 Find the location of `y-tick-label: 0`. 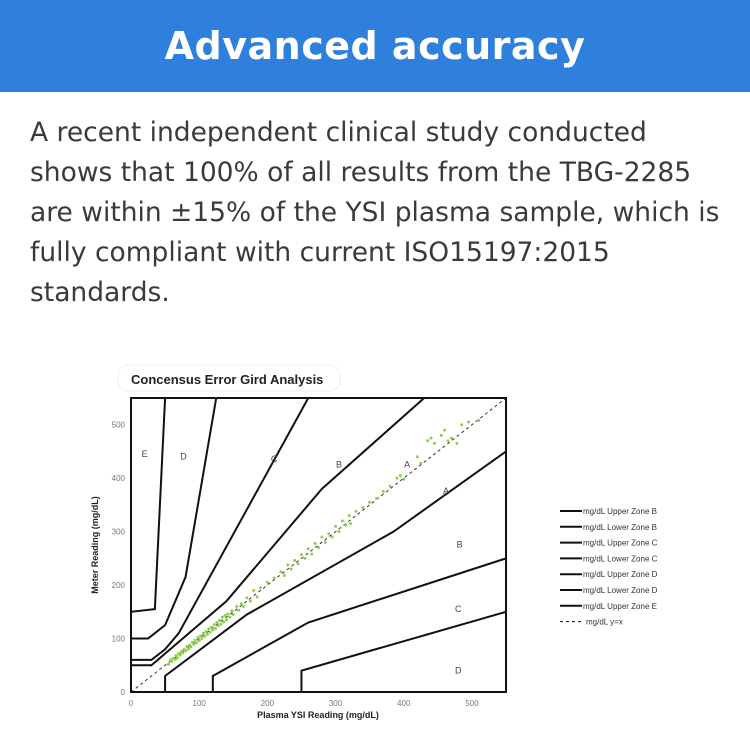

y-tick-label: 0 is located at coordinates (123, 692).